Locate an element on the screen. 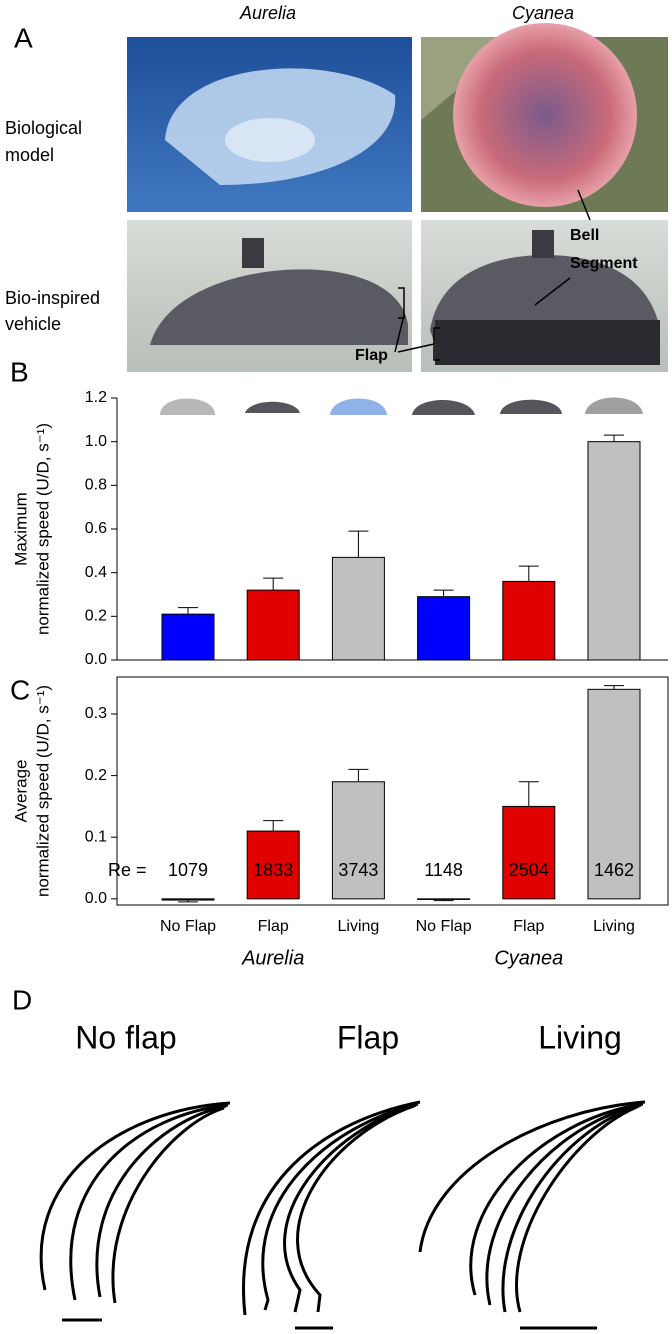 The image size is (672, 1334). photo-cyanea-vehicle is located at coordinates (544, 296).